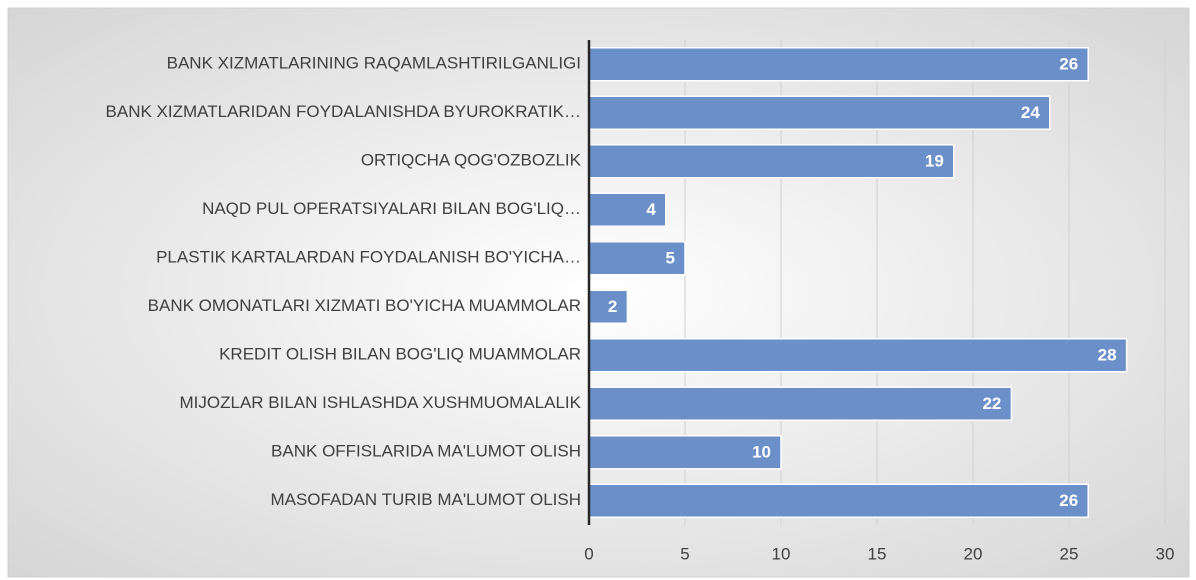  What do you see at coordinates (381, 402) in the screenshot?
I see `y-tick-label: MIJOZLAR BILAN ISHLASHDA XUSHMUOMALALIK` at bounding box center [381, 402].